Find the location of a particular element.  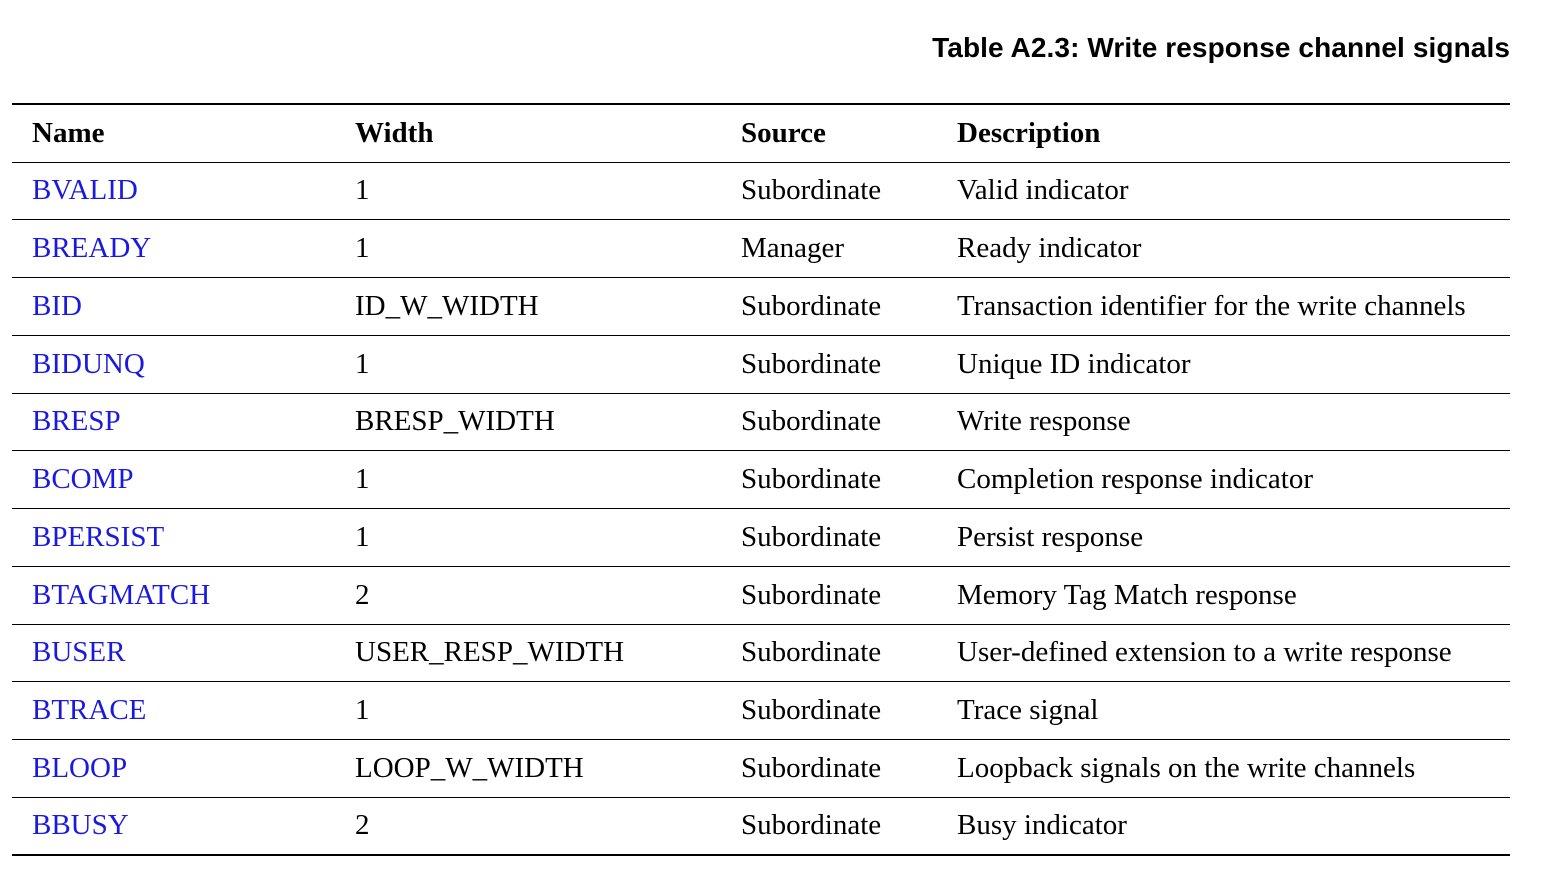

signal-width: ID_W_WIDTH is located at coordinates (548, 306).